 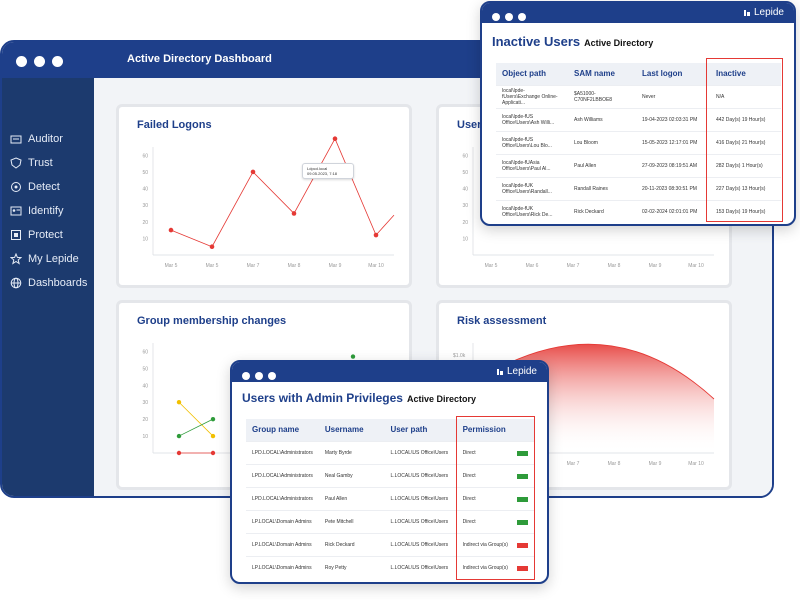 I want to click on shield-icon, so click(x=16, y=163).